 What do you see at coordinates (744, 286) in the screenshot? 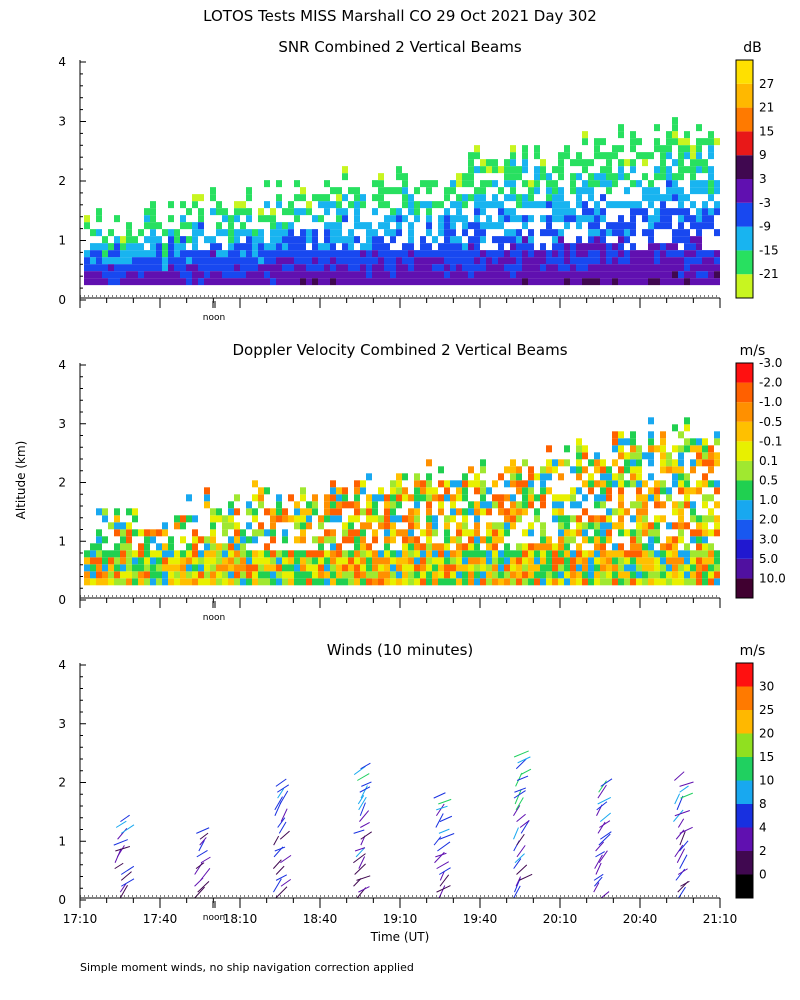
I see `colorbar-swatch` at bounding box center [744, 286].